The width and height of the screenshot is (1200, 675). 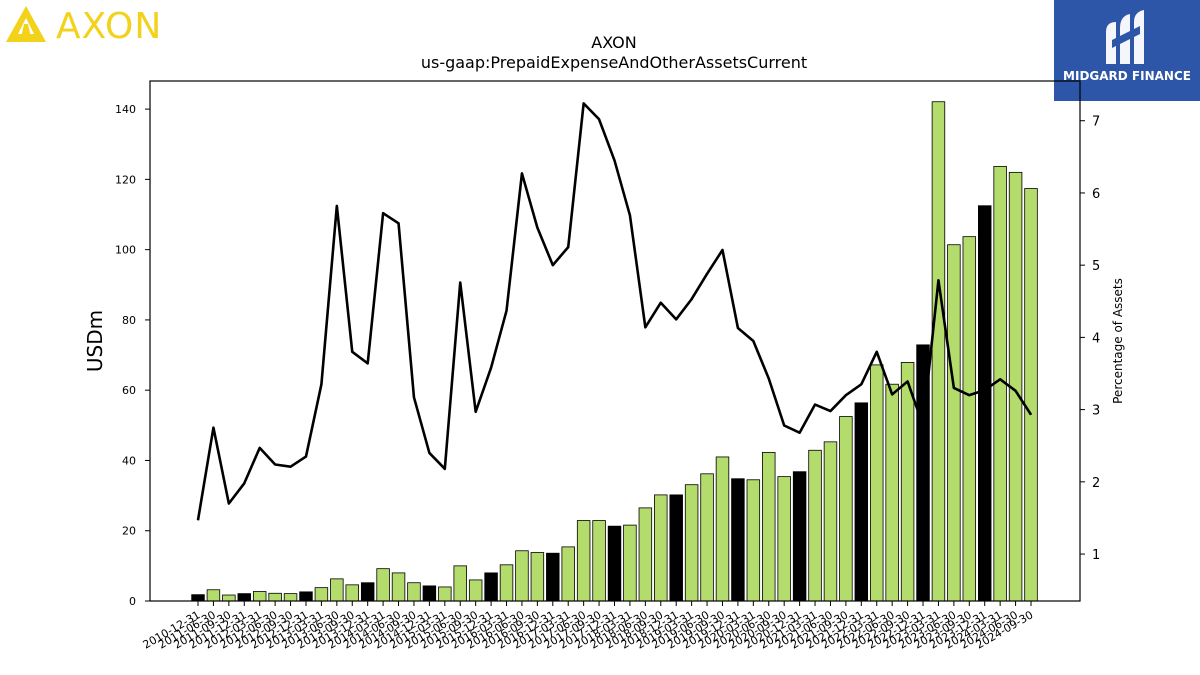 What do you see at coordinates (129, 390) in the screenshot?
I see `y-tick-label-60: 60` at bounding box center [129, 390].